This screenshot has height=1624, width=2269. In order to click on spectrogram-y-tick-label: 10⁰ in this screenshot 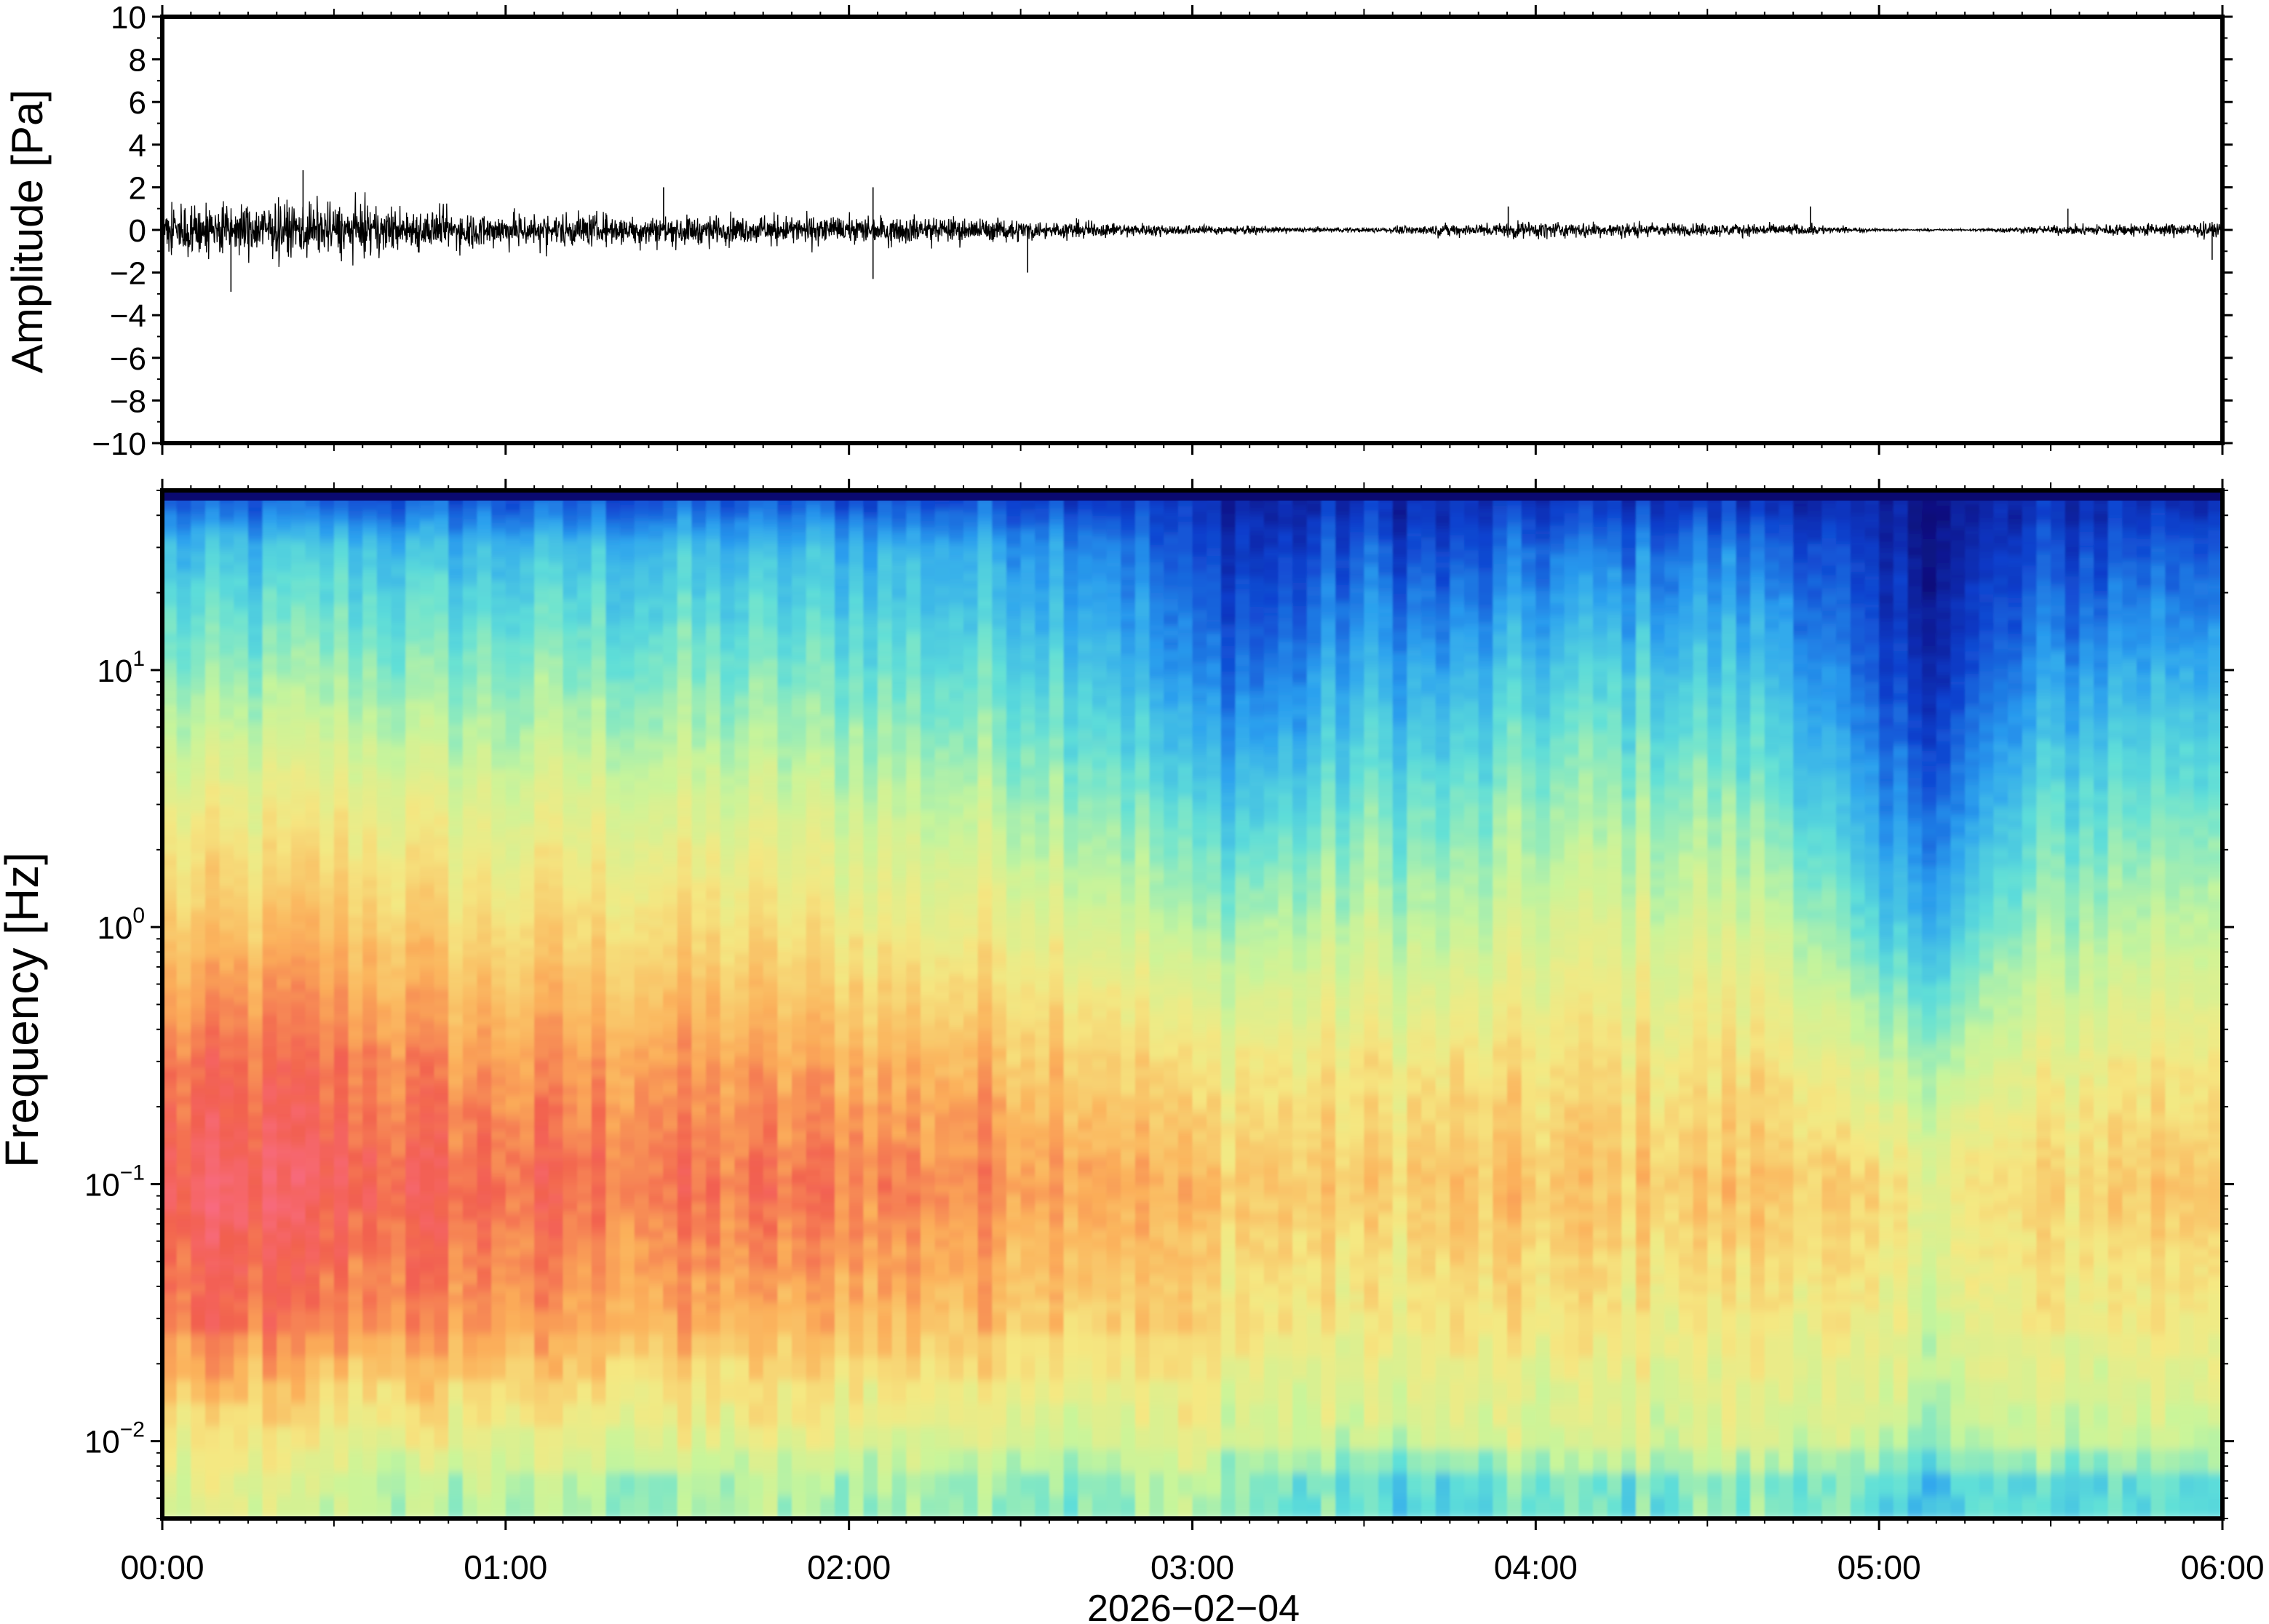, I will do `click(121, 925)`.